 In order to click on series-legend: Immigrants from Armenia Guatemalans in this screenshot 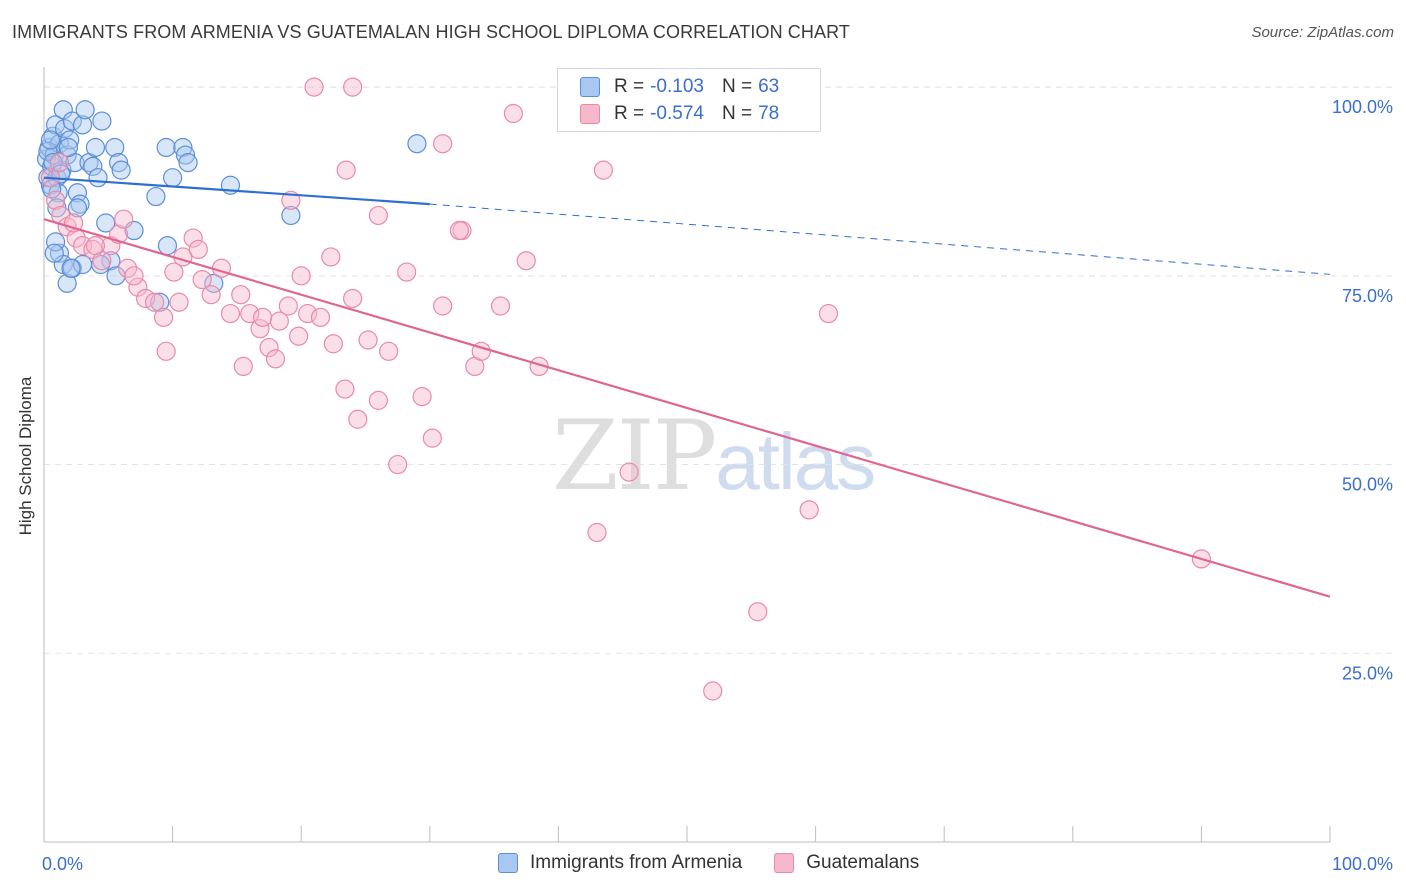, I will do `click(724, 863)`.